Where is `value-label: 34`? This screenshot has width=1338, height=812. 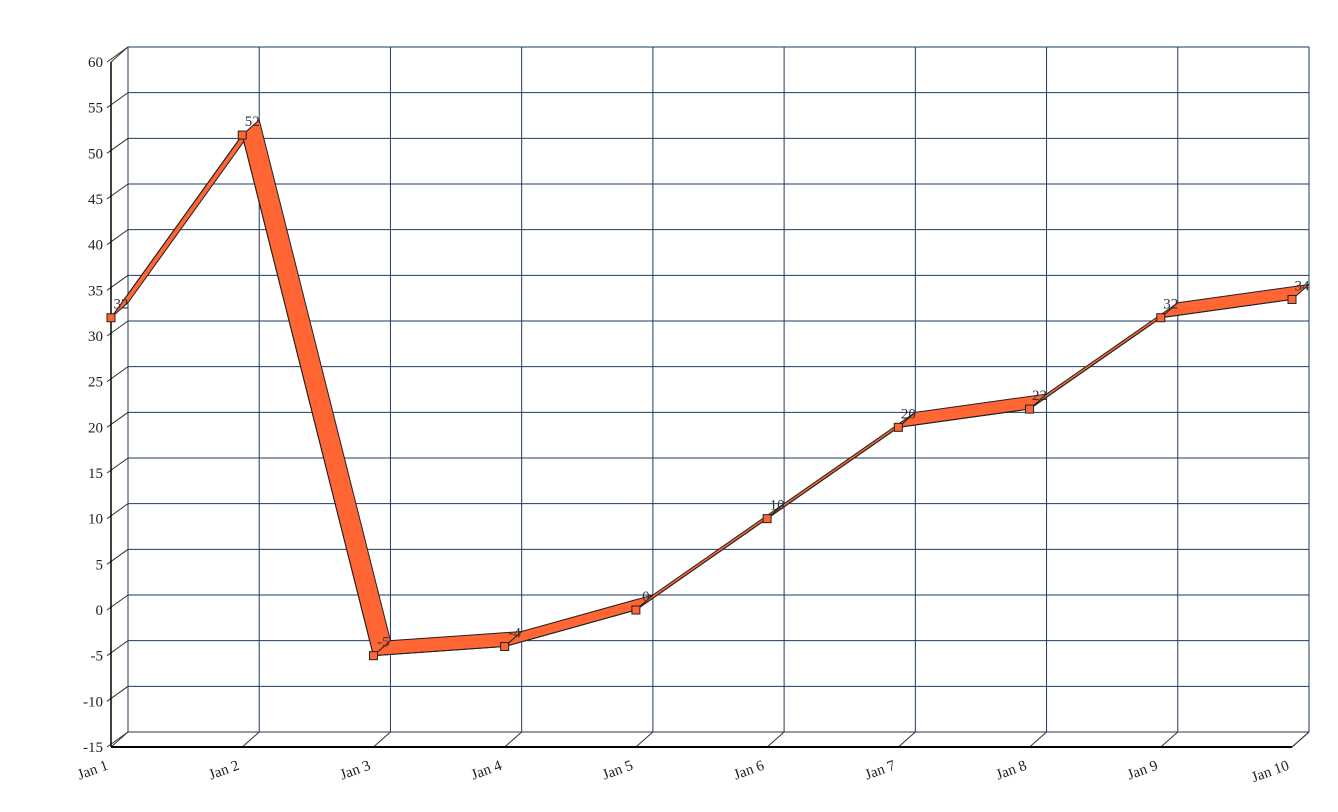 value-label: 34 is located at coordinates (1303, 286).